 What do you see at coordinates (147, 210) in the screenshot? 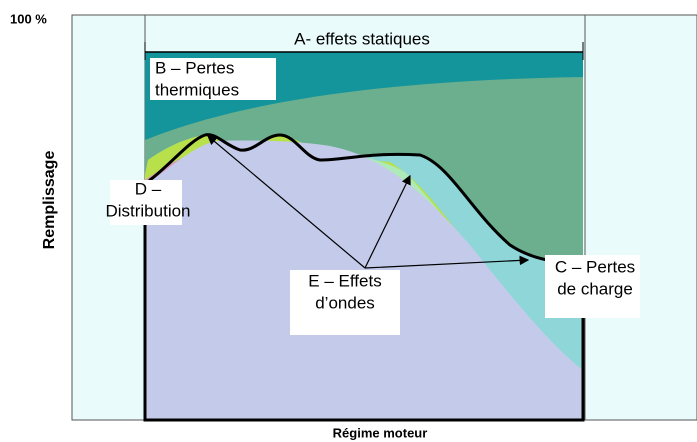
I see `zone-label: Distribution` at bounding box center [147, 210].